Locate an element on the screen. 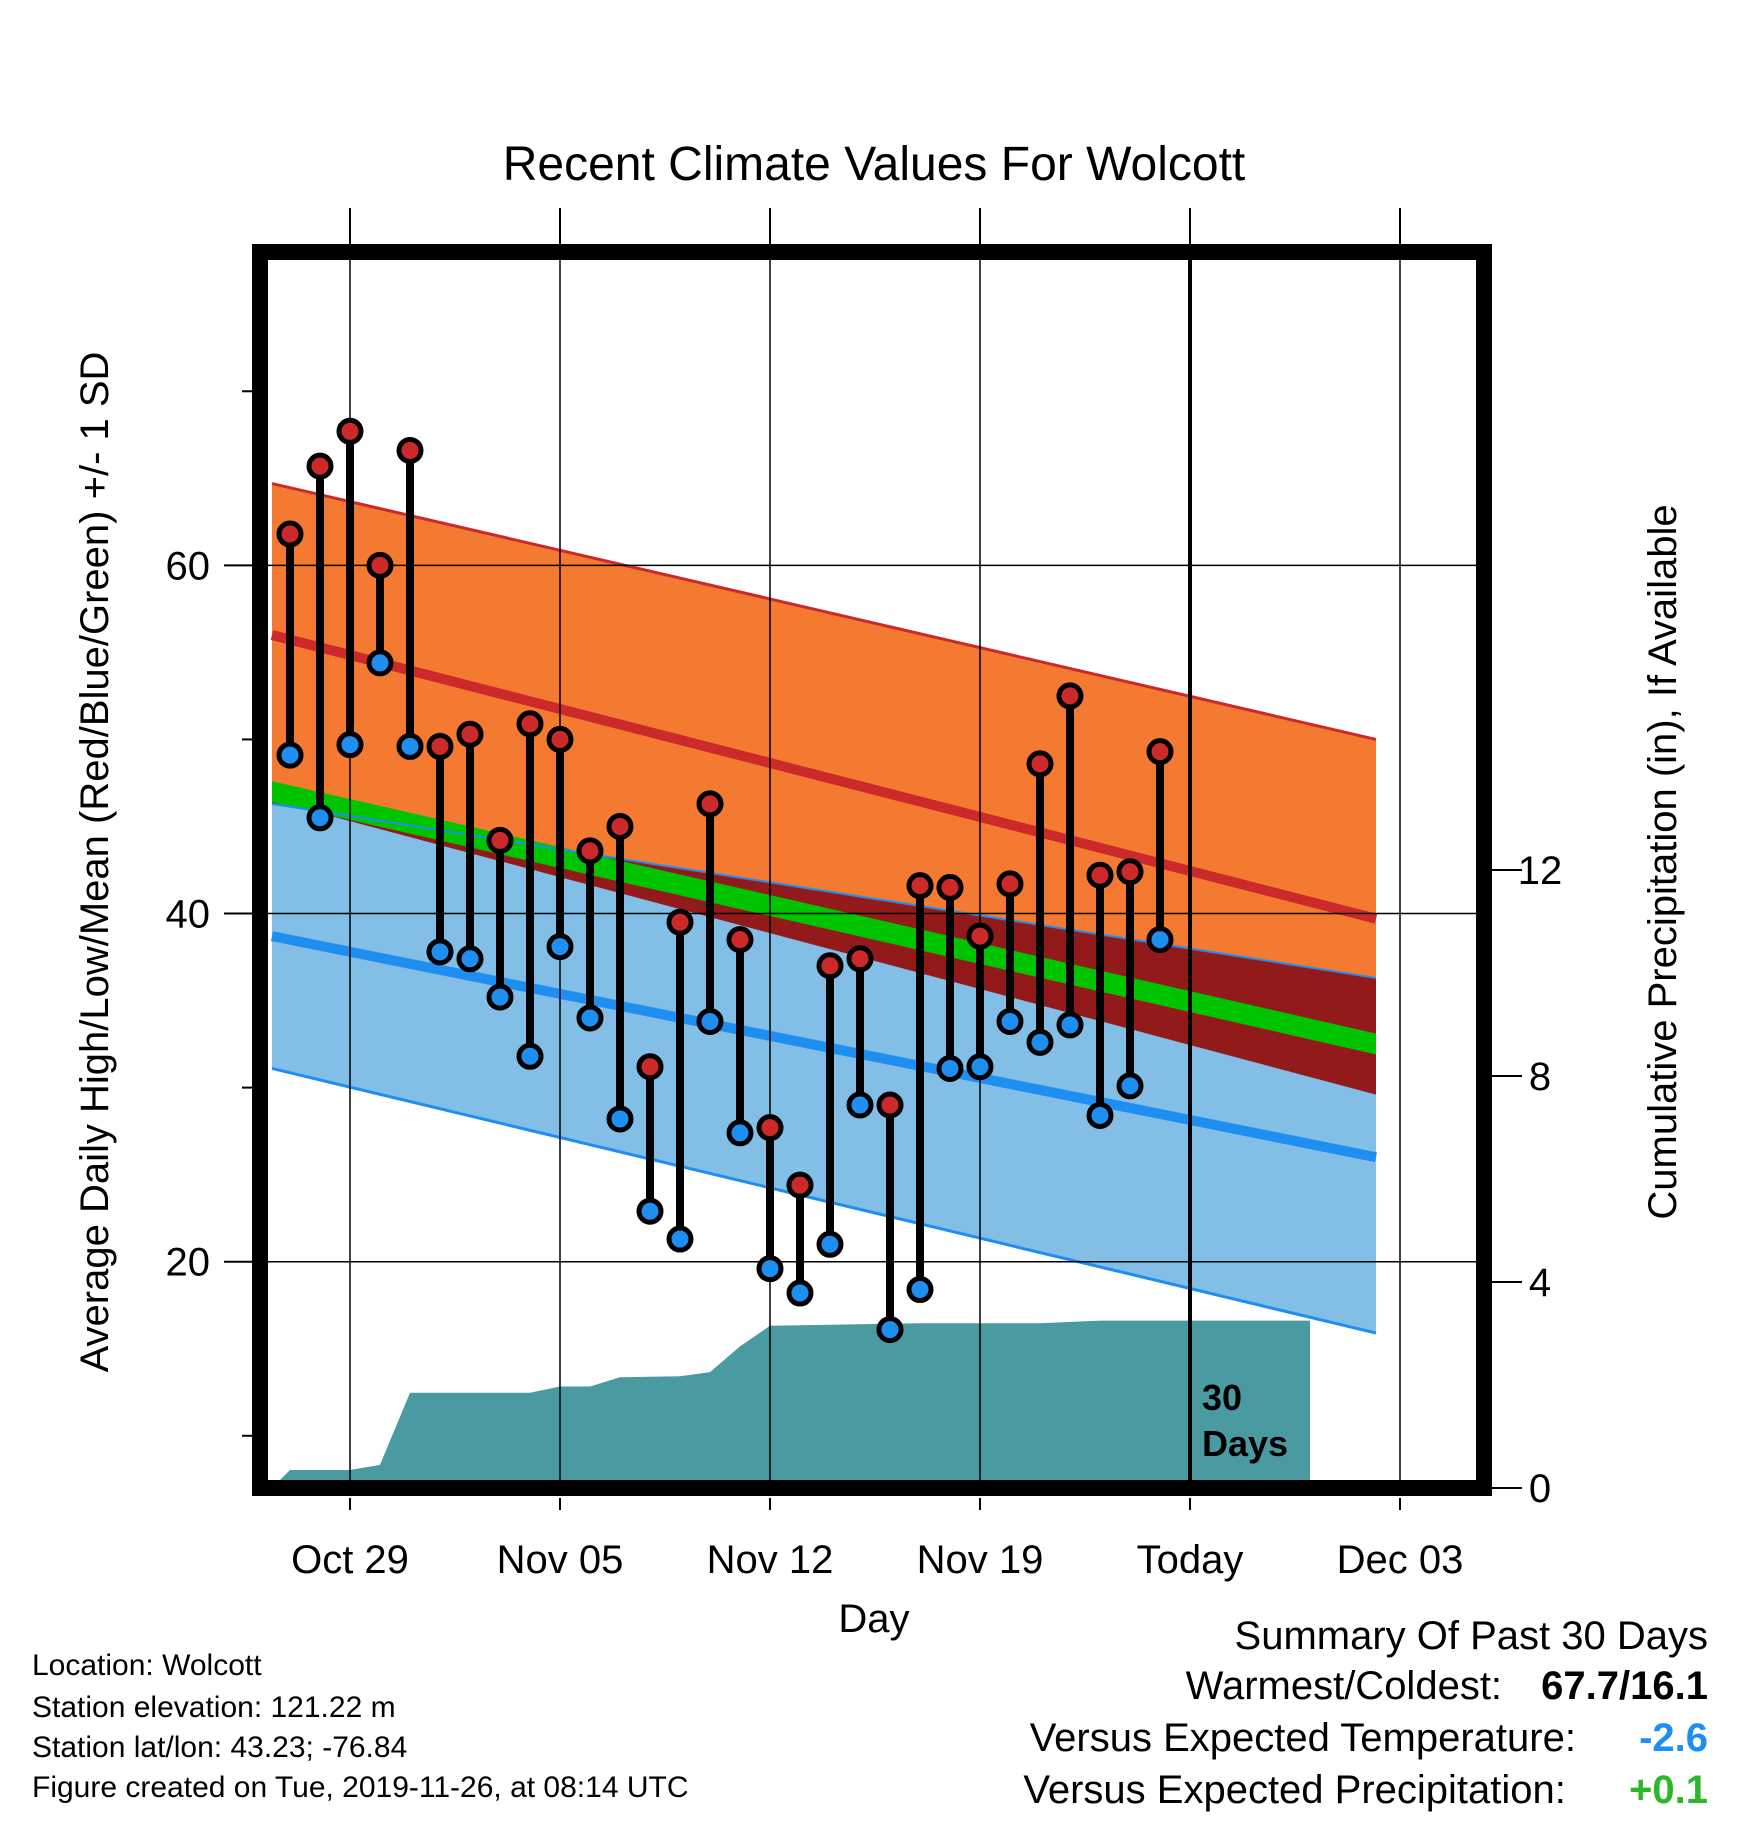 The width and height of the screenshot is (1748, 1828). x-tick-label: Dec 03 is located at coordinates (1400, 1560).